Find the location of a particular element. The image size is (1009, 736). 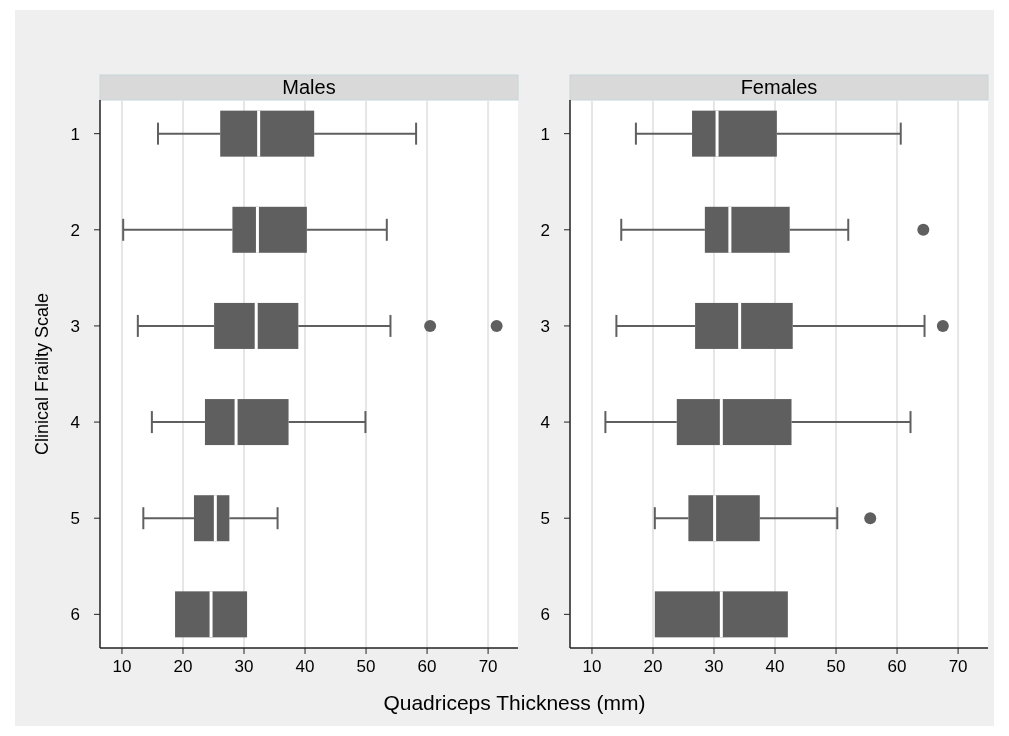

chart-title: Females is located at coordinates (779, 87).